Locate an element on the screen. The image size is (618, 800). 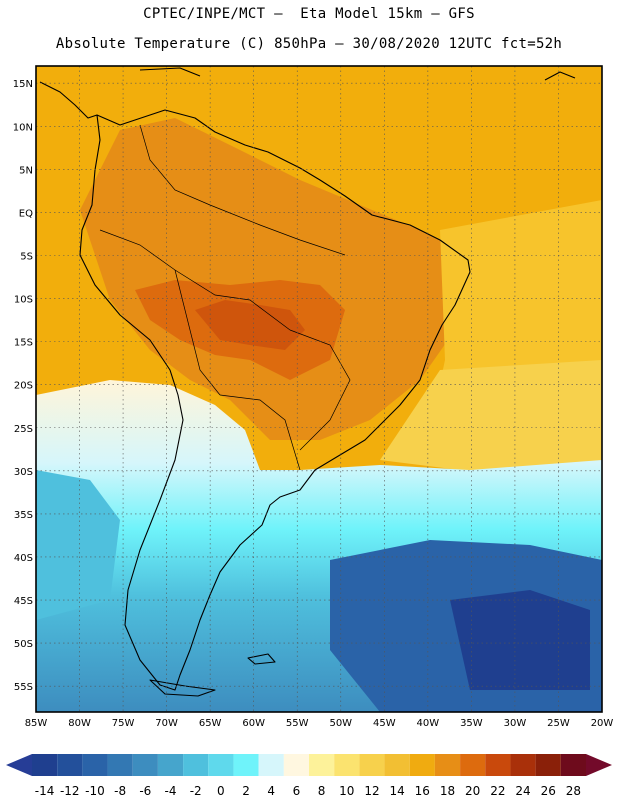
longitude-label: 25W is located at coordinates (558, 723).